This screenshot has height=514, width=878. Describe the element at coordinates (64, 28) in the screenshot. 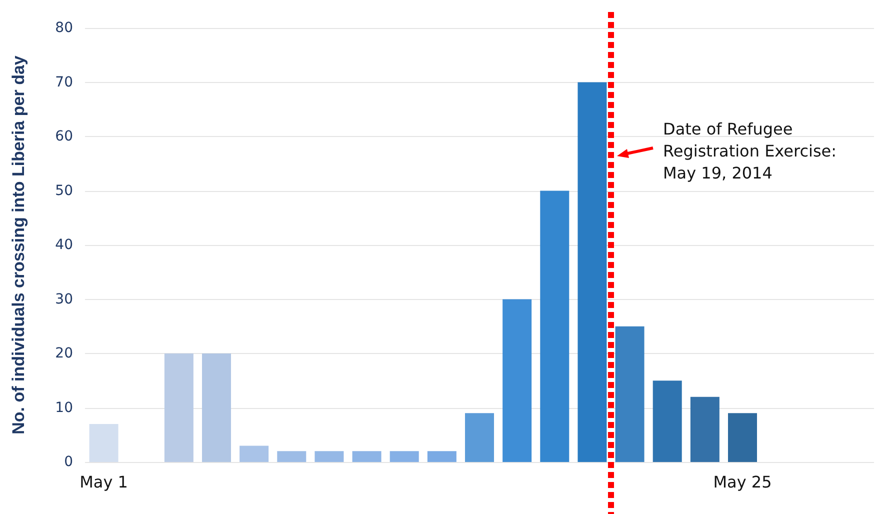

I see `y-tick-label: 80` at that location.